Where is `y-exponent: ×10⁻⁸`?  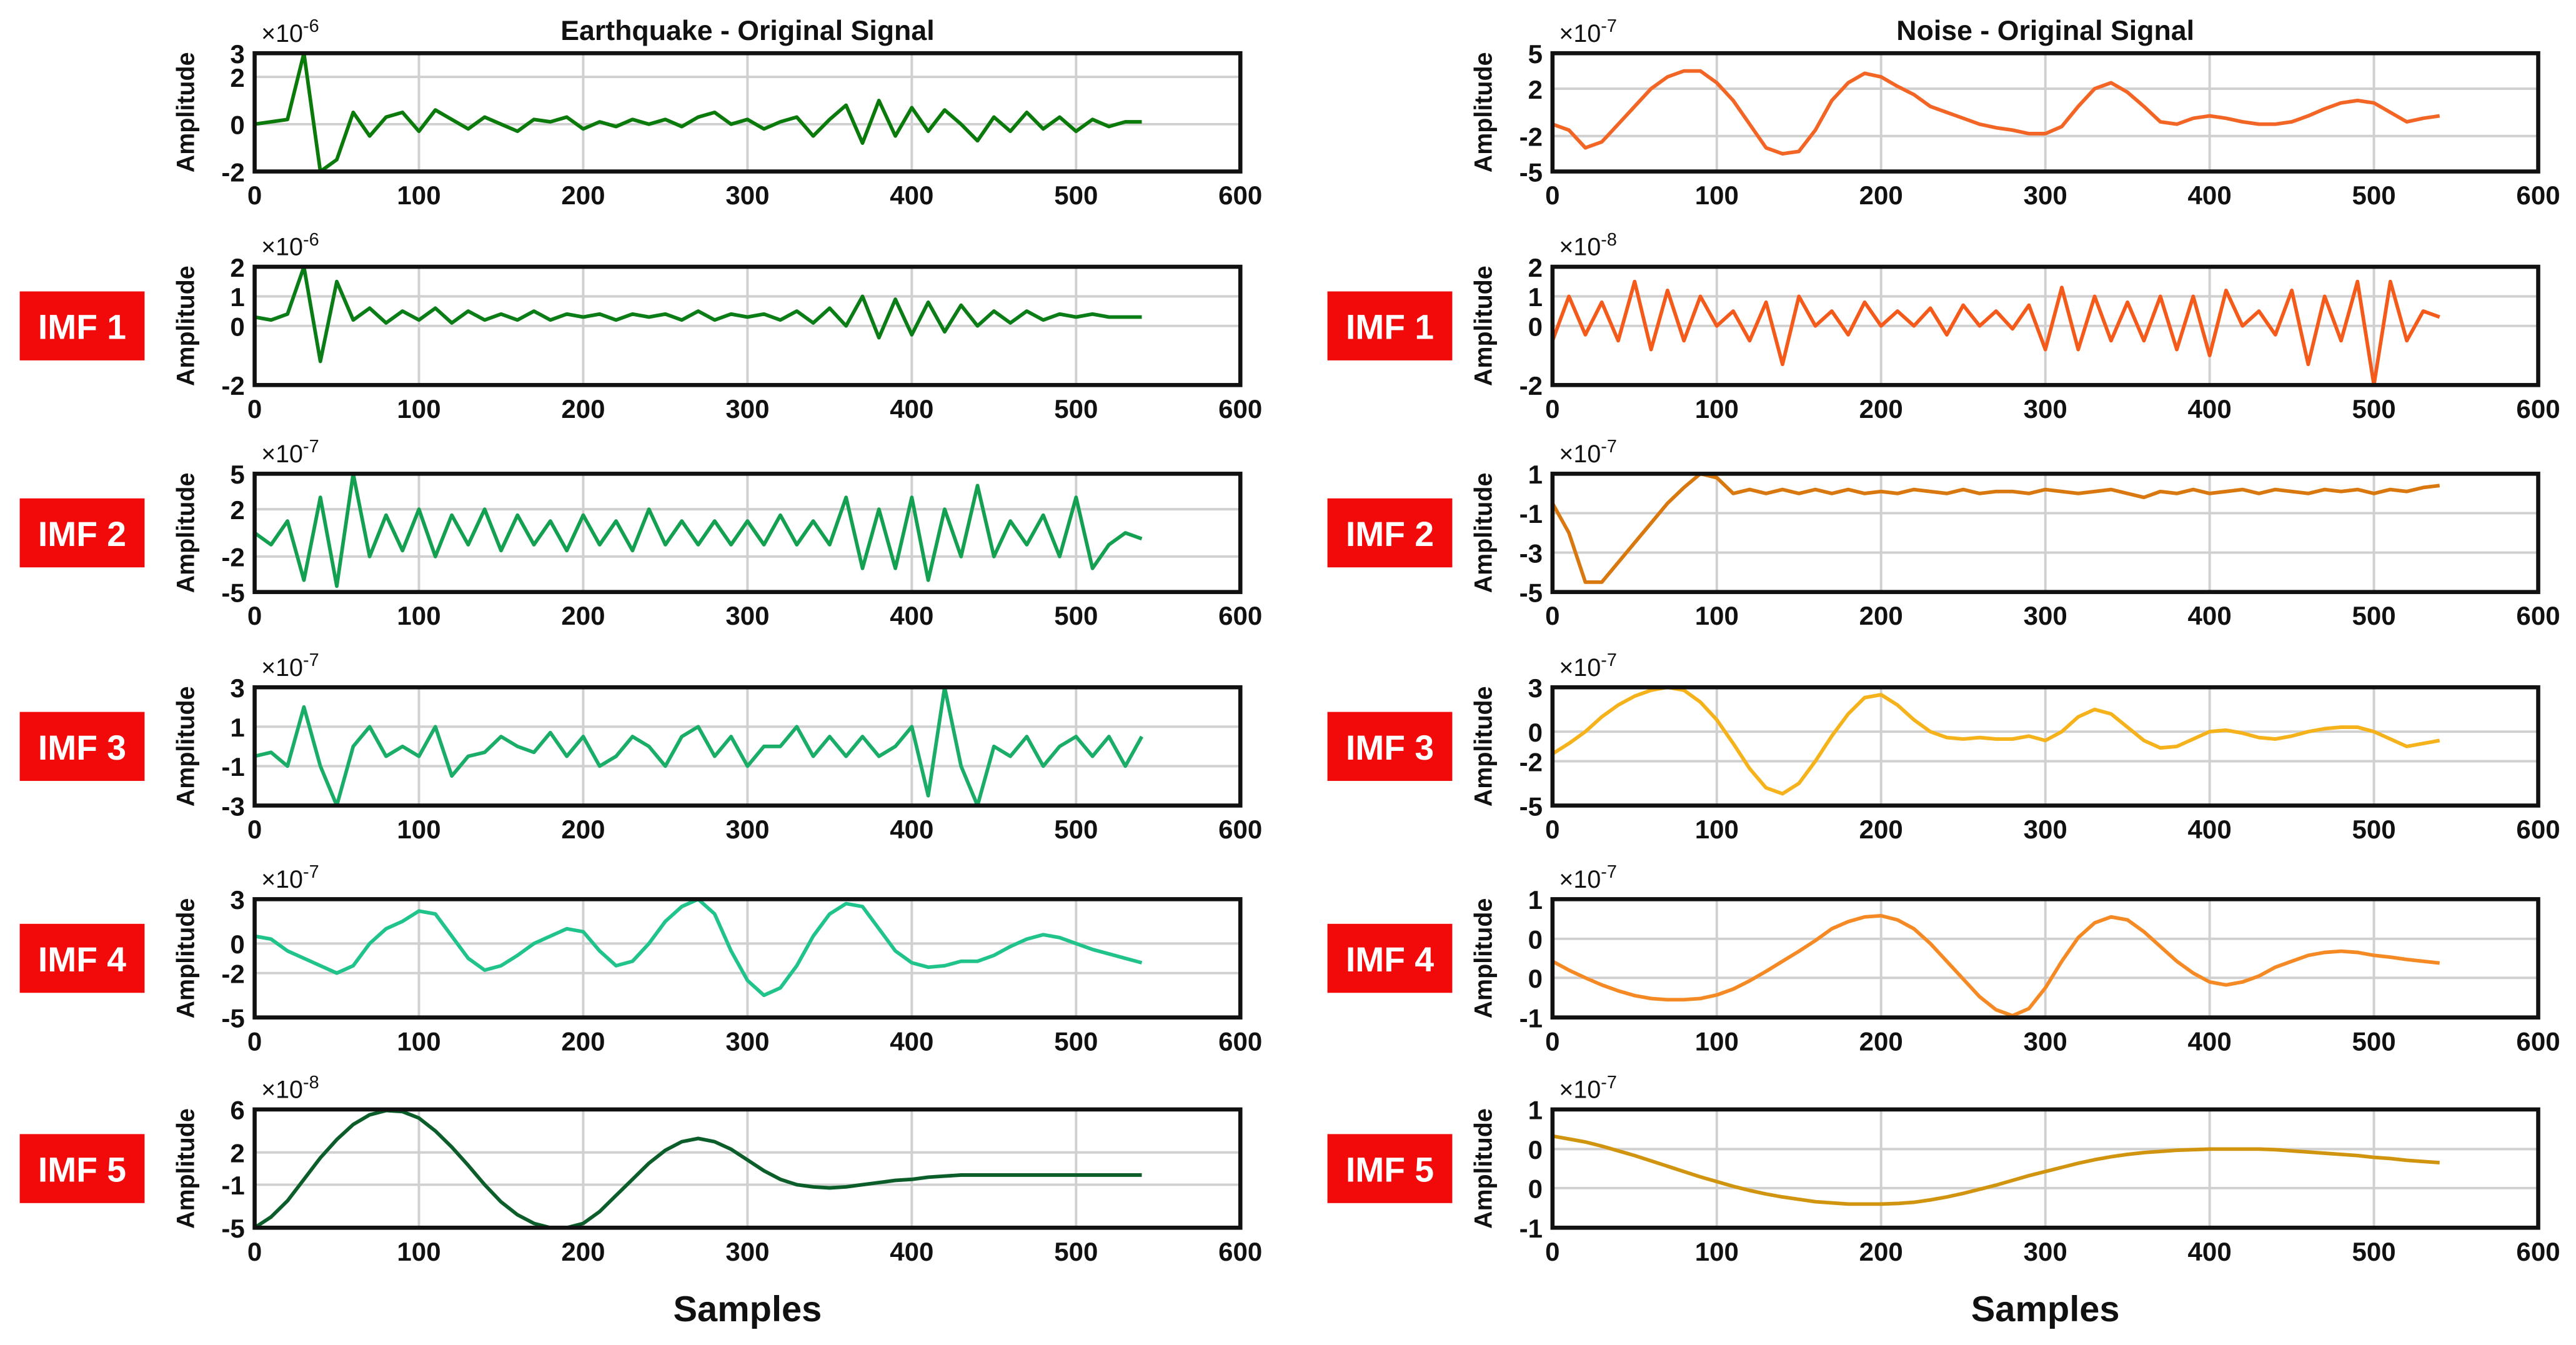 y-exponent: ×10⁻⁸ is located at coordinates (290, 1088).